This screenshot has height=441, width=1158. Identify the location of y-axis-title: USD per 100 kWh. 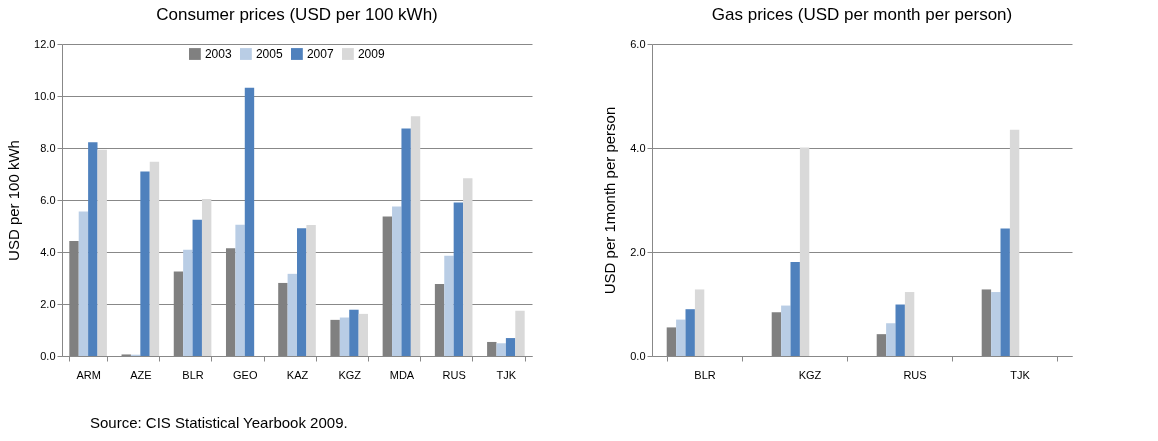
(14, 200).